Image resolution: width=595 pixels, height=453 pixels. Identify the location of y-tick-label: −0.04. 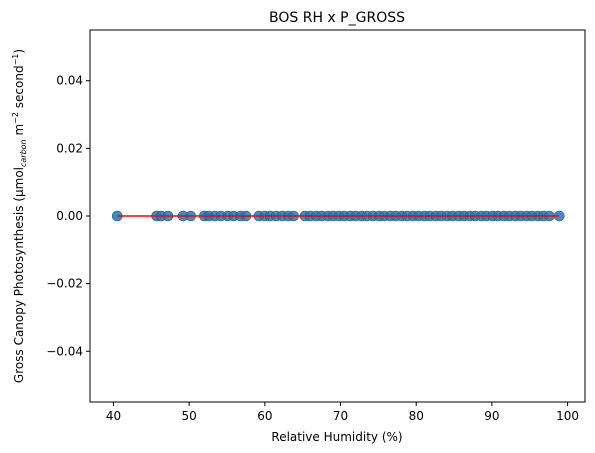
(64, 351).